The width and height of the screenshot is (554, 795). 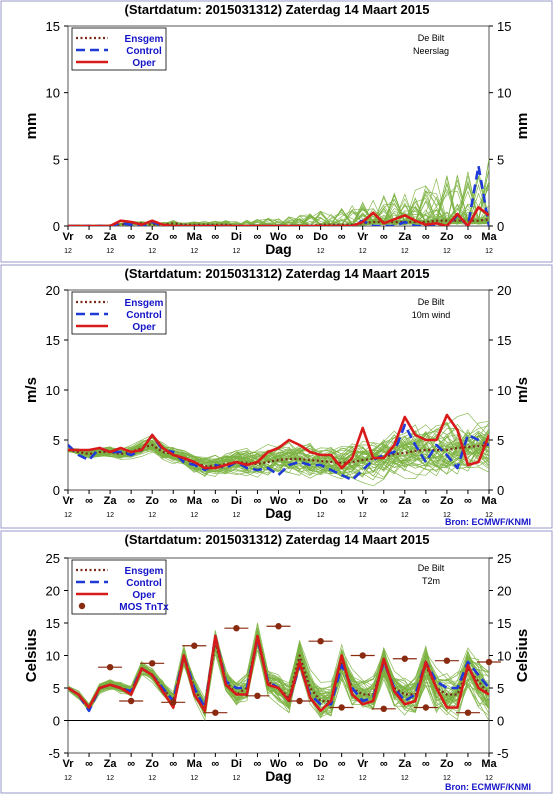 What do you see at coordinates (53, 558) in the screenshot?
I see `ytick-label-left: 25` at bounding box center [53, 558].